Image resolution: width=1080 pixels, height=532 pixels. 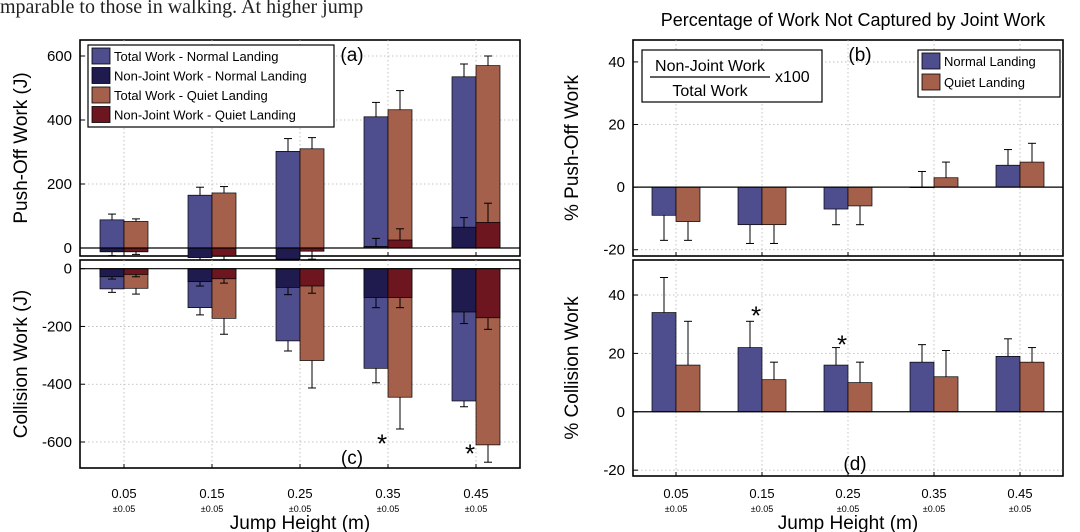 What do you see at coordinates (860, 196) in the screenshot?
I see `bar-b-s1-c2` at bounding box center [860, 196].